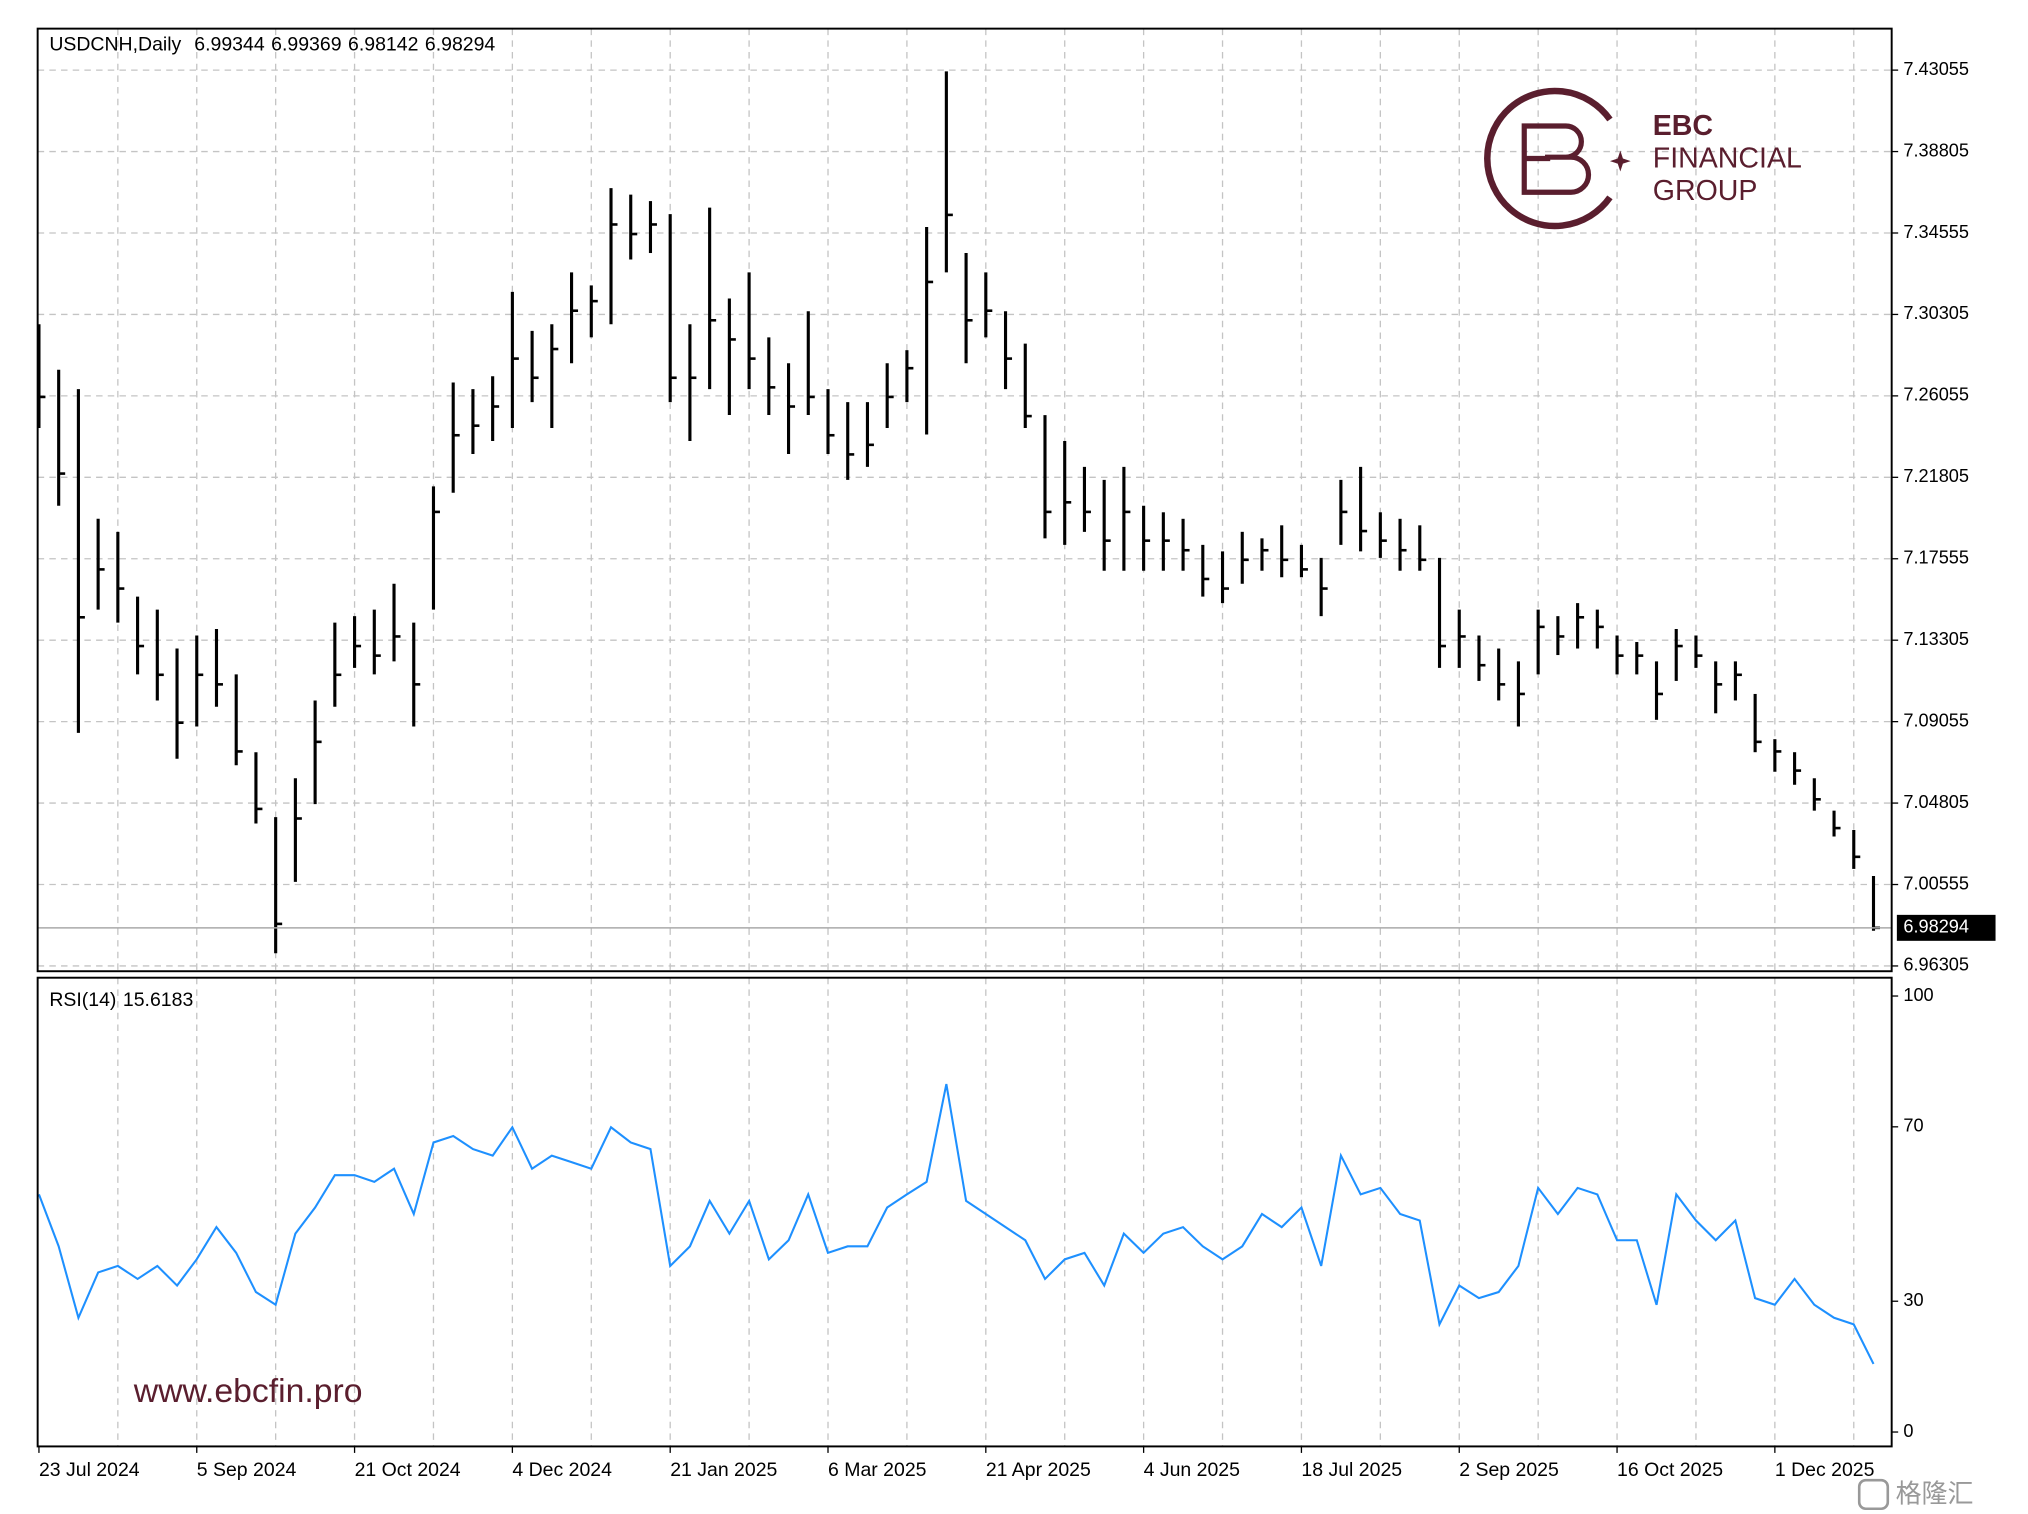 The height and width of the screenshot is (1514, 2028). Describe the element at coordinates (1936, 558) in the screenshot. I see `y-tick-label: 7.17555` at that location.